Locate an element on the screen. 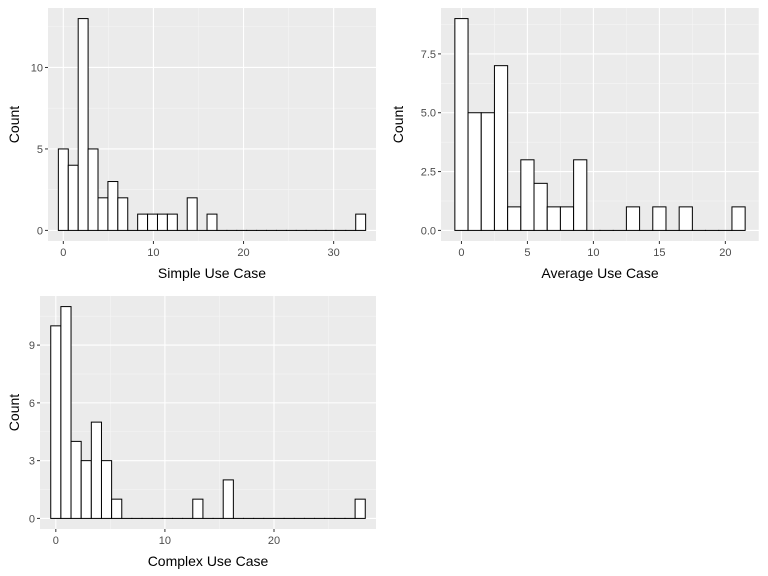 The width and height of the screenshot is (768, 576). x-axis-title: Simple Use Case is located at coordinates (212, 273).